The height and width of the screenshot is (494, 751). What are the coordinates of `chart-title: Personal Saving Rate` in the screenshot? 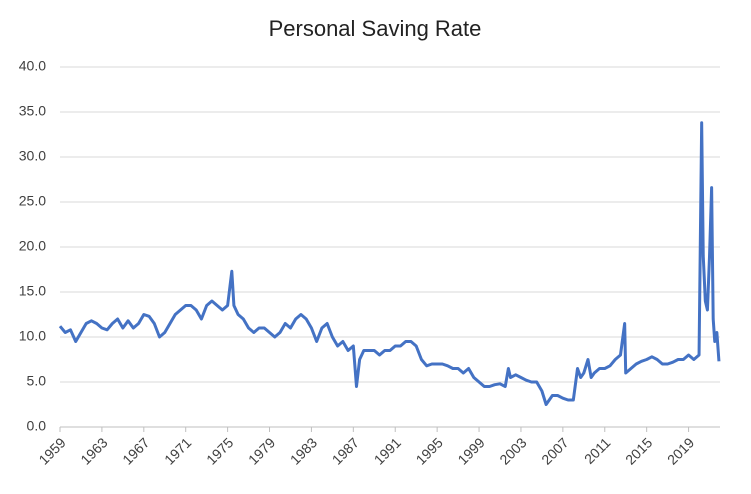 It's located at (375, 28).